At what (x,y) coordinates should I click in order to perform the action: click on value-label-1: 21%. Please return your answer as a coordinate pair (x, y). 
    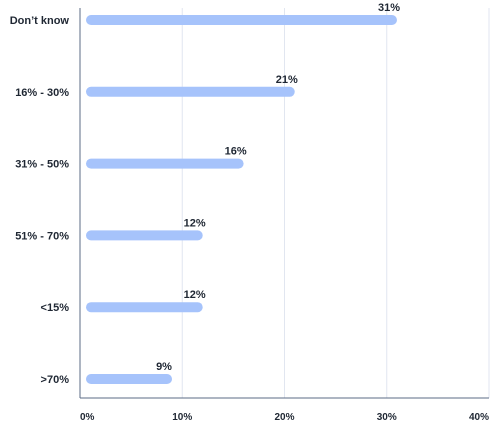
    Looking at the image, I should click on (287, 80).